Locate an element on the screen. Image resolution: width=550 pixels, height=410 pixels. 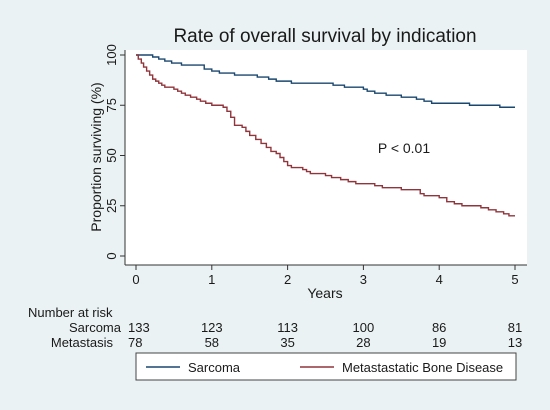
risk-cell: 81 is located at coordinates (515, 327).